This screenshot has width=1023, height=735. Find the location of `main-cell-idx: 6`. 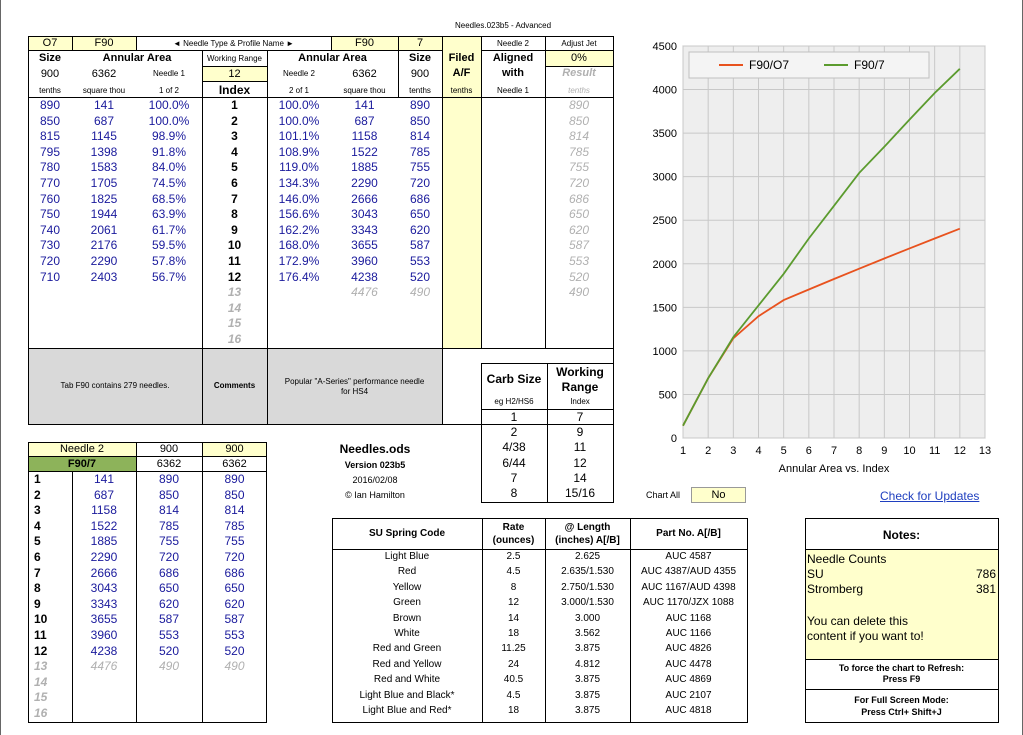

main-cell-idx: 6 is located at coordinates (234, 183).